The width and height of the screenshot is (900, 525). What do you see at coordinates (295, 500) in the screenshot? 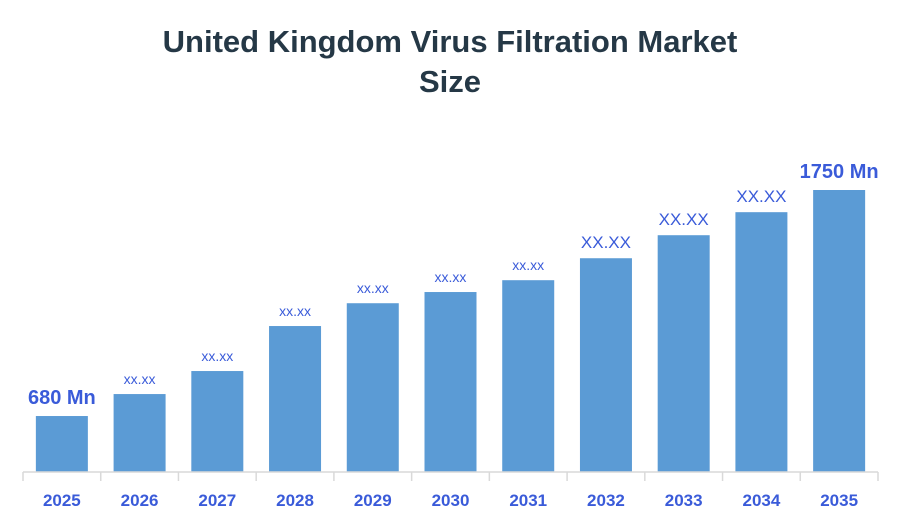
I see `x-tick-label-2028: 2028` at bounding box center [295, 500].